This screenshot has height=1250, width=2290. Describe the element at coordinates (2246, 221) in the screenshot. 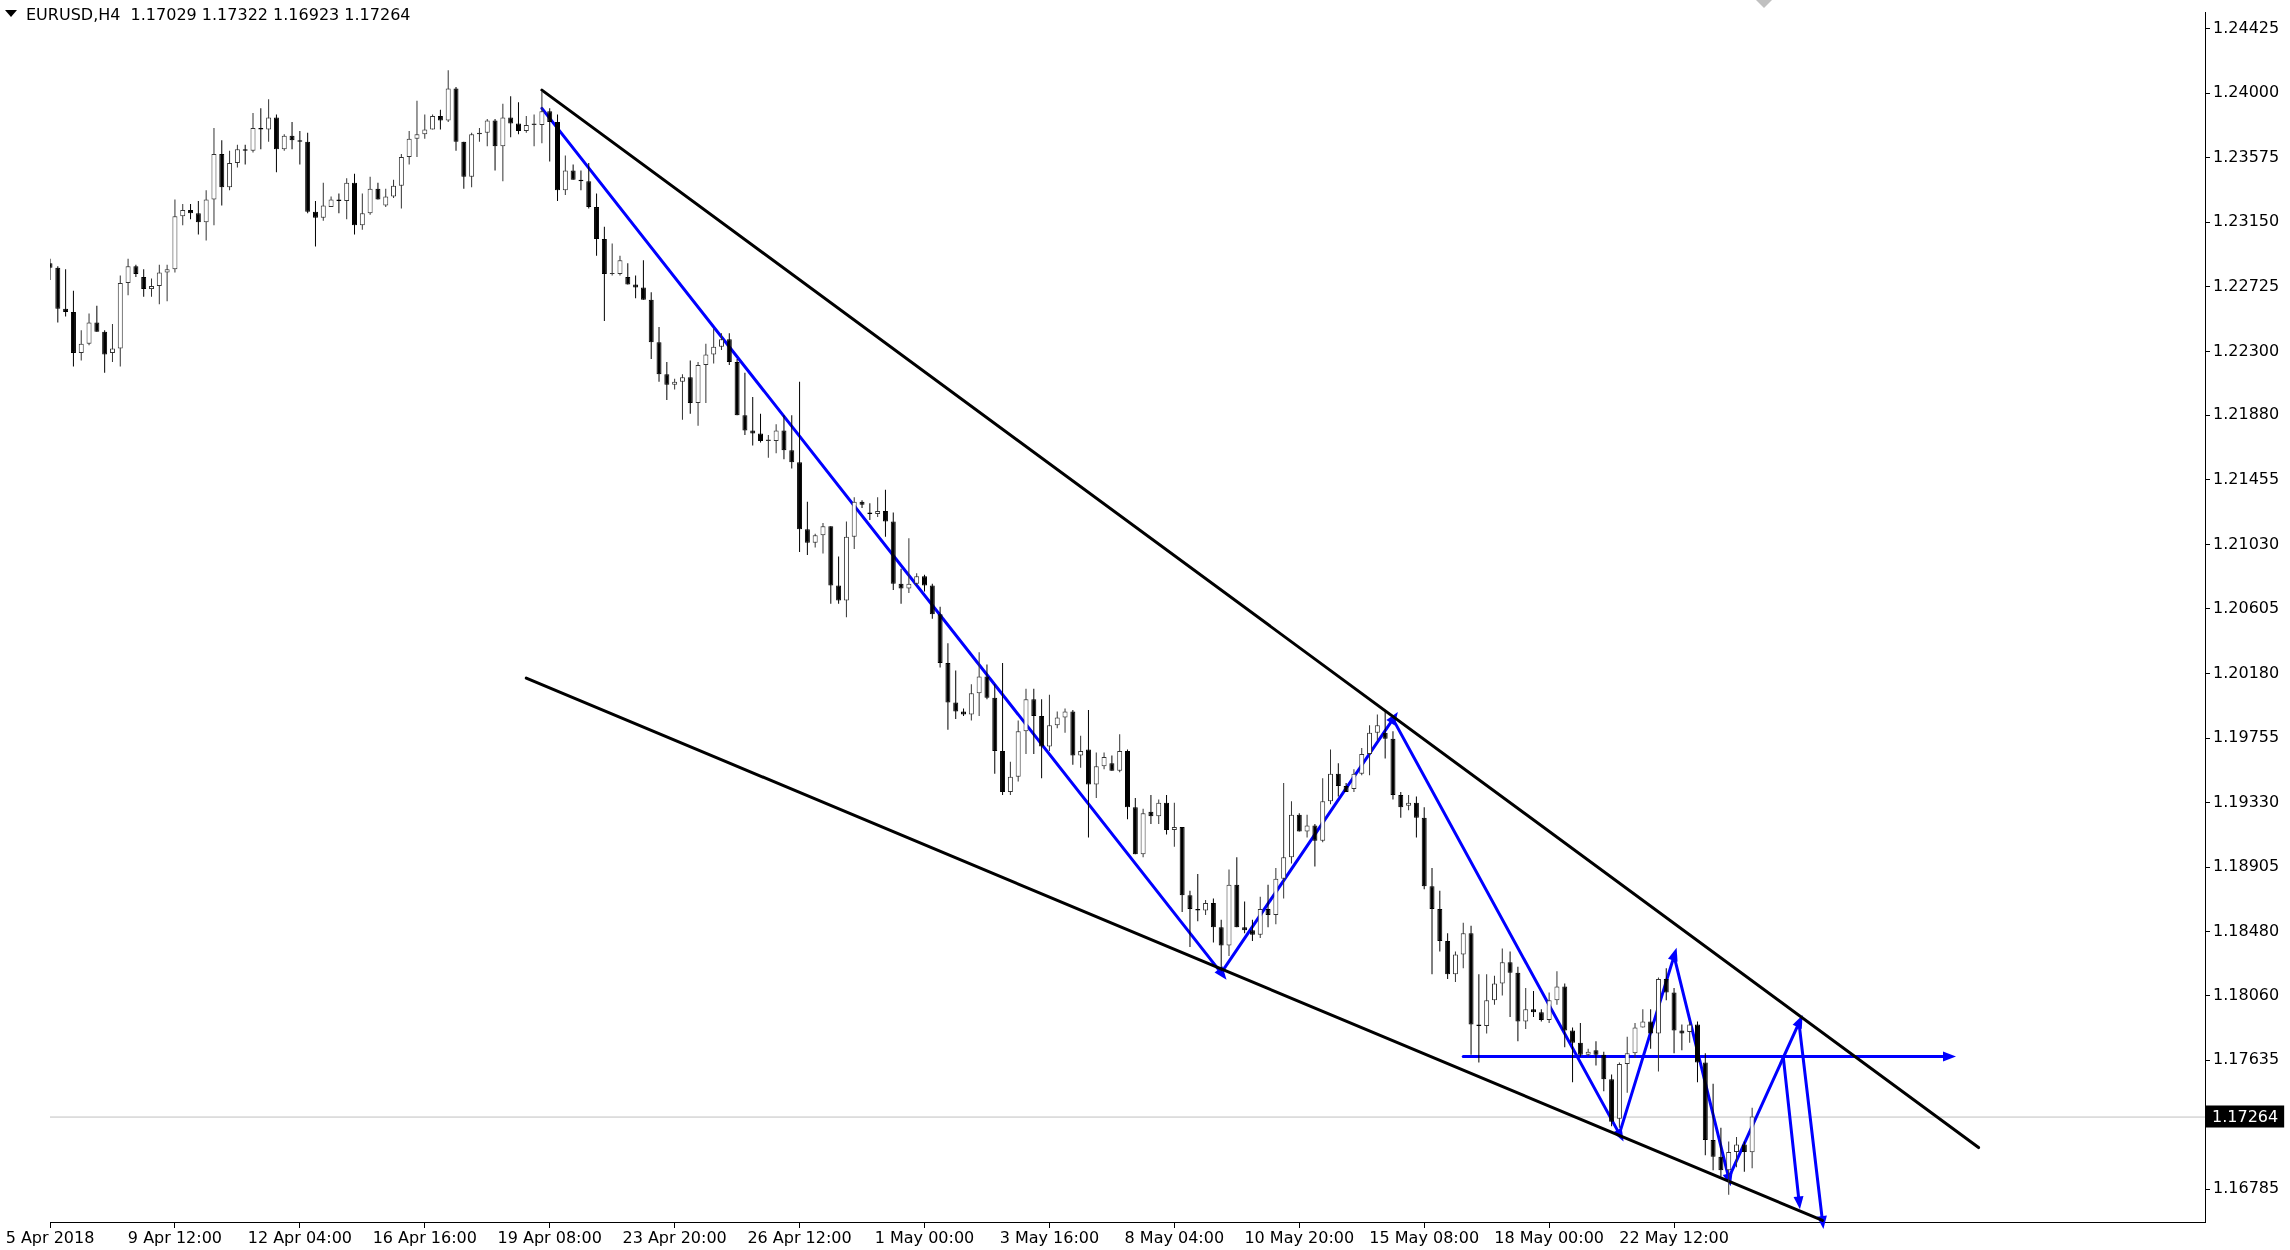

I see `y-tick-label: 1.23150` at that location.